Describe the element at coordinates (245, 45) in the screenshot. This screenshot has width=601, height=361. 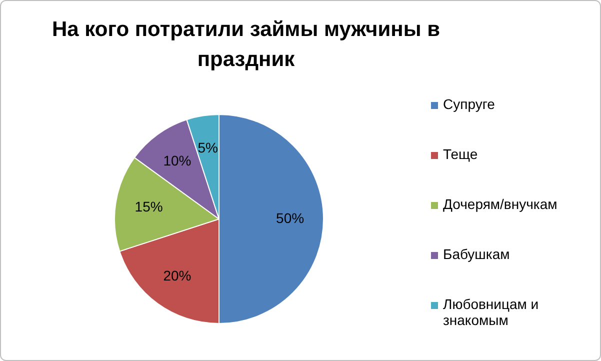
I see `chart-title: На кого потратили займы мужчины в праздник` at that location.